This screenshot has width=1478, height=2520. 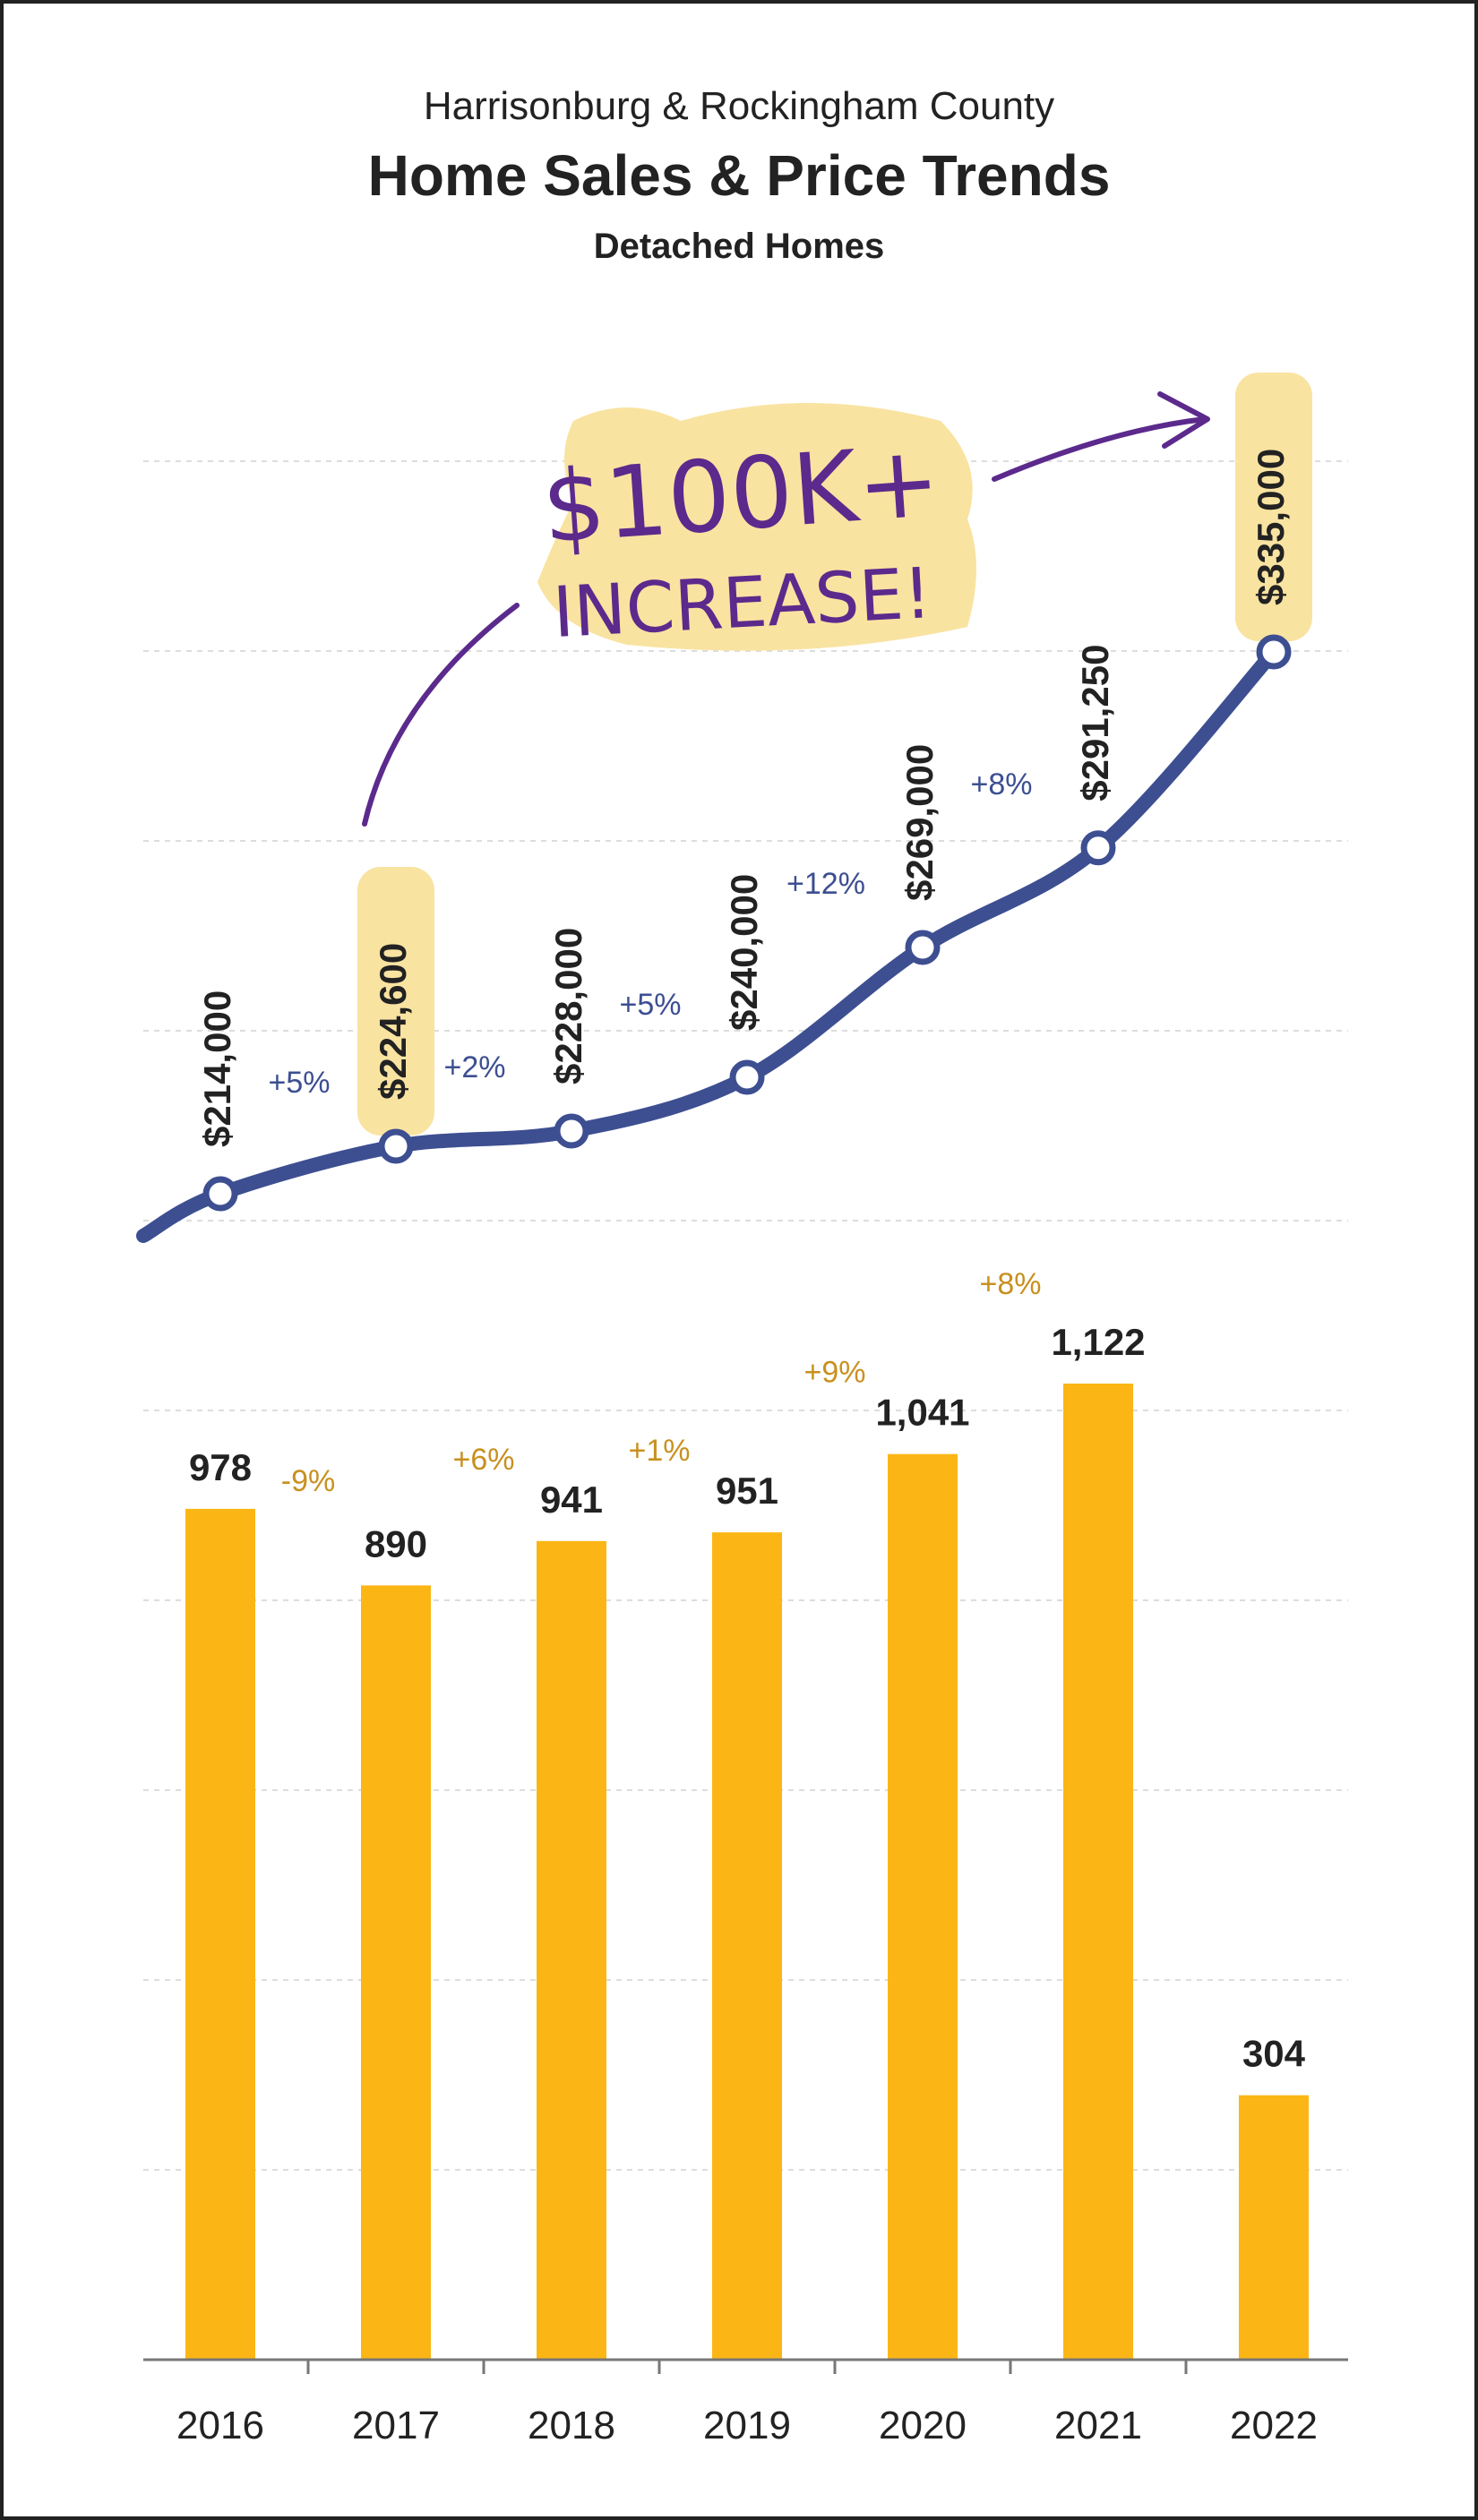 What do you see at coordinates (220, 2425) in the screenshot?
I see `x-tick-label: 2016` at bounding box center [220, 2425].